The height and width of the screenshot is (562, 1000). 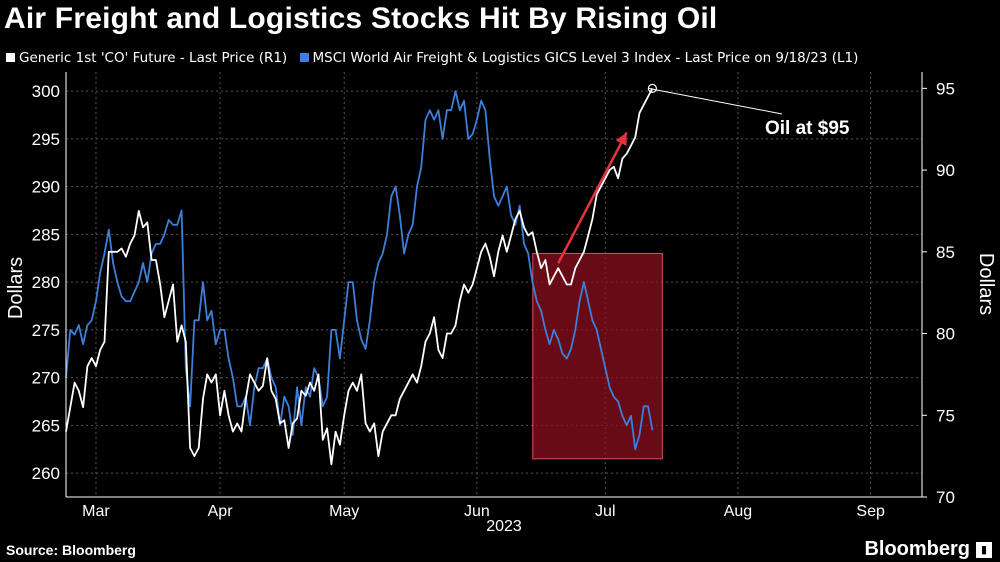 What do you see at coordinates (621, 139) in the screenshot?
I see `trend-arrow-head` at bounding box center [621, 139].